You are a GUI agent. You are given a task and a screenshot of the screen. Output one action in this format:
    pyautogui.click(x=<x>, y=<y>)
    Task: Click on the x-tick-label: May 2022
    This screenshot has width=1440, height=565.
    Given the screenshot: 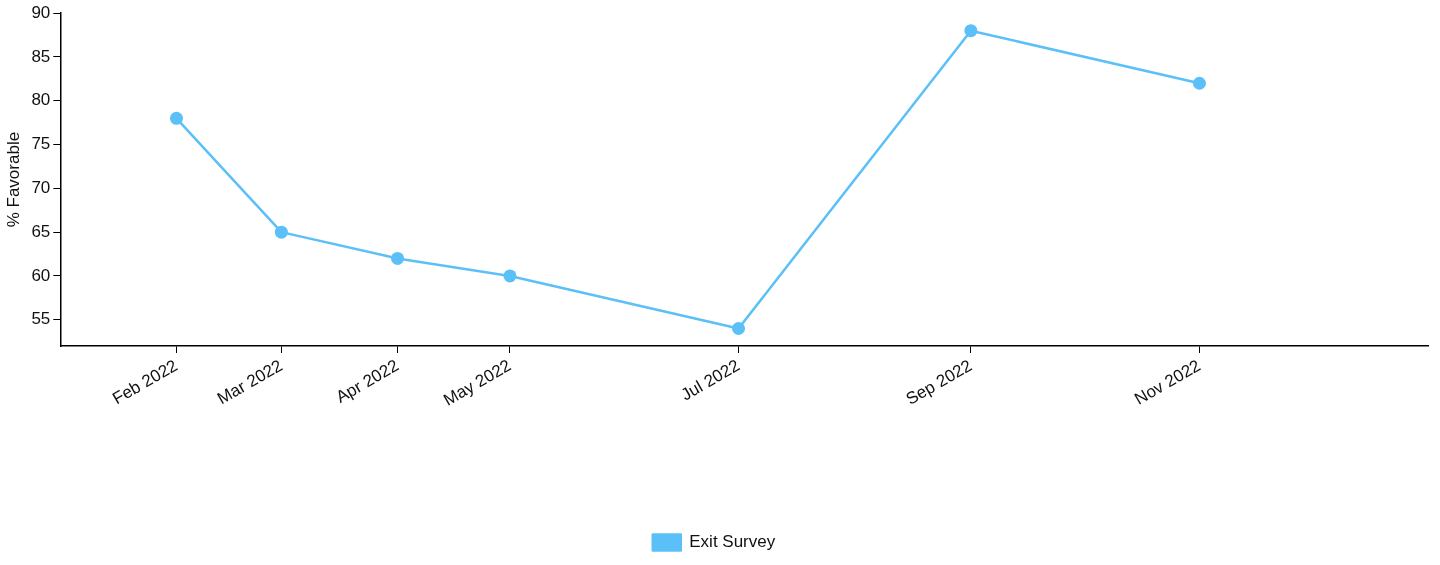 What is the action you would take?
    pyautogui.click(x=477, y=382)
    